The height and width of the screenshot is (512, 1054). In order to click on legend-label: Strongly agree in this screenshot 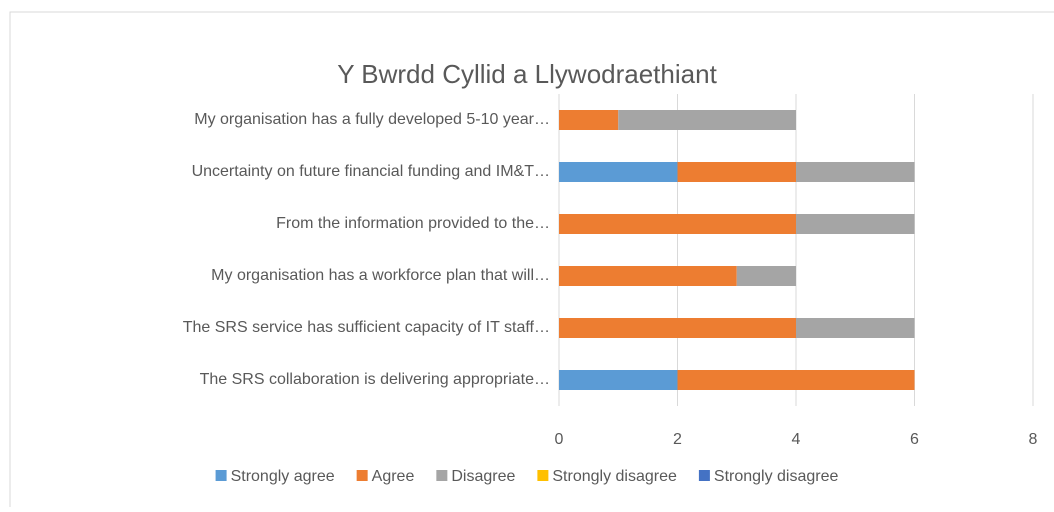, I will do `click(283, 476)`.